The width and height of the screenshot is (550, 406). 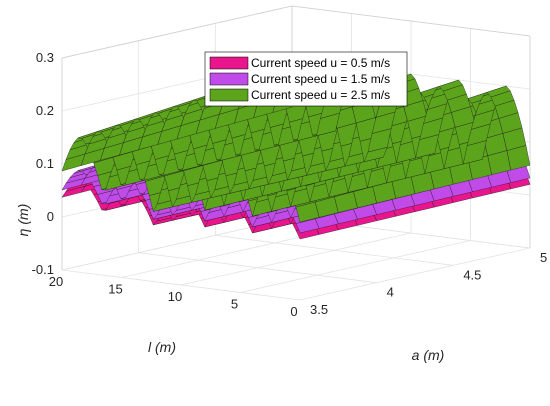 I want to click on z-tick-label: 0.1, so click(x=45, y=163).